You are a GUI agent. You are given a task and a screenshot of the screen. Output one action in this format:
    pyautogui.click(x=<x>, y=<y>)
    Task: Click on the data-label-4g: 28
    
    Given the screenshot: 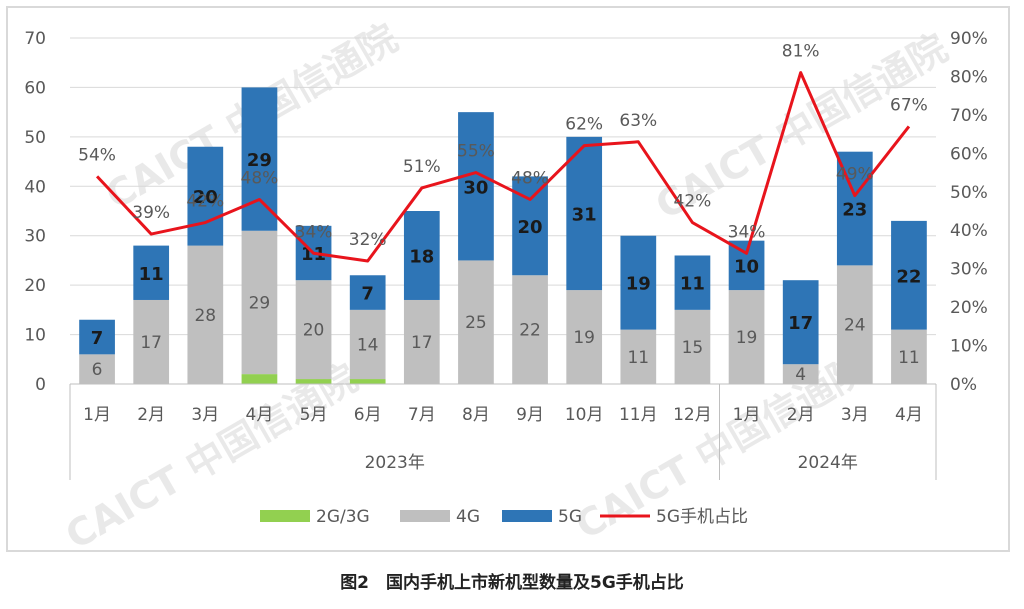 What is the action you would take?
    pyautogui.click(x=205, y=316)
    